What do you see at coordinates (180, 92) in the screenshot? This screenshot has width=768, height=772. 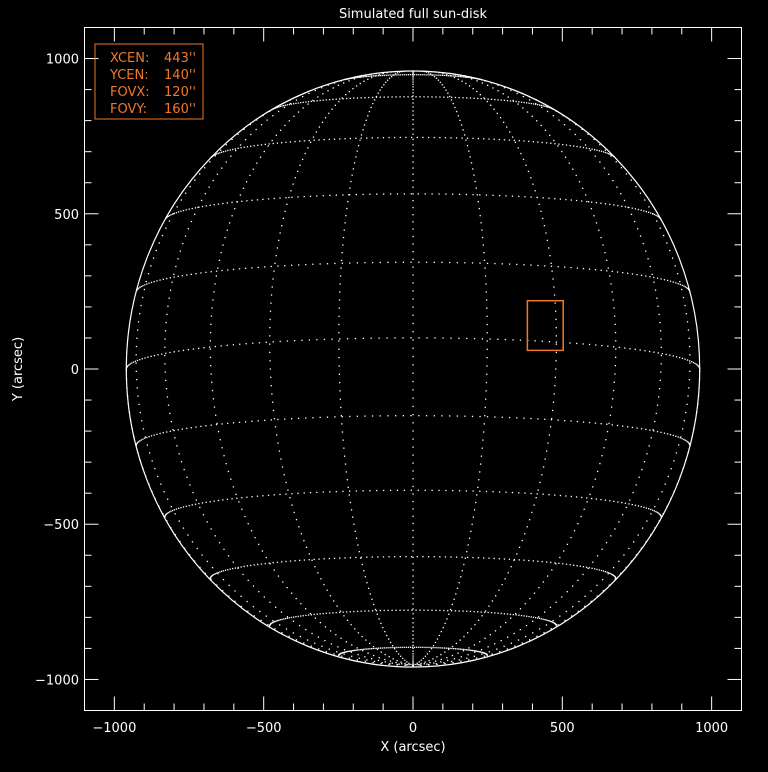 I see `info-value-fovx: 120''` at bounding box center [180, 92].